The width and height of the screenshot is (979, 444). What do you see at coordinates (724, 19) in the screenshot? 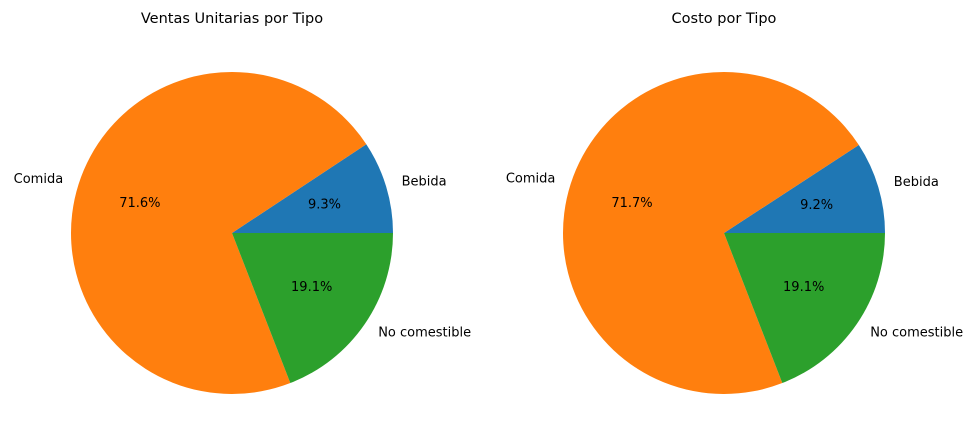
I see `chart-title-costo: Costo por Tipo` at bounding box center [724, 19].